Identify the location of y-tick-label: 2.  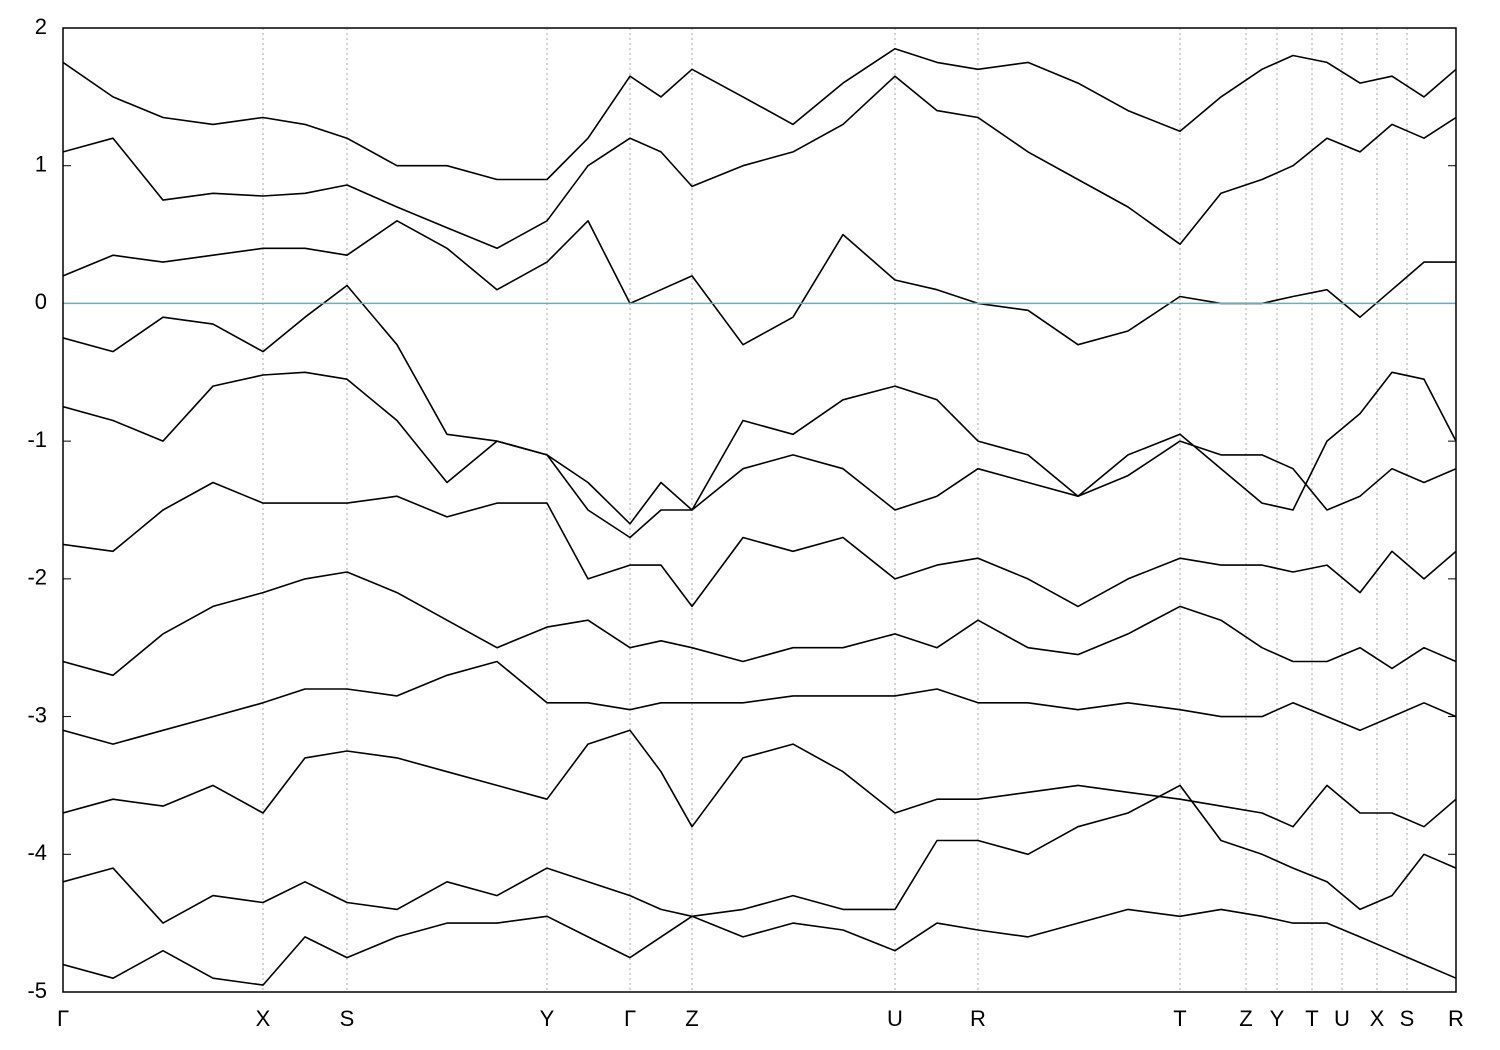
(41, 26).